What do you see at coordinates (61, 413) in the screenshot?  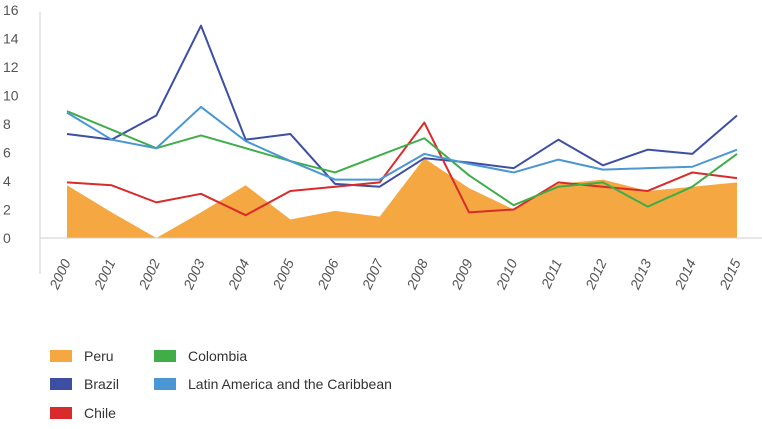 I see `legend-swatch-chile` at bounding box center [61, 413].